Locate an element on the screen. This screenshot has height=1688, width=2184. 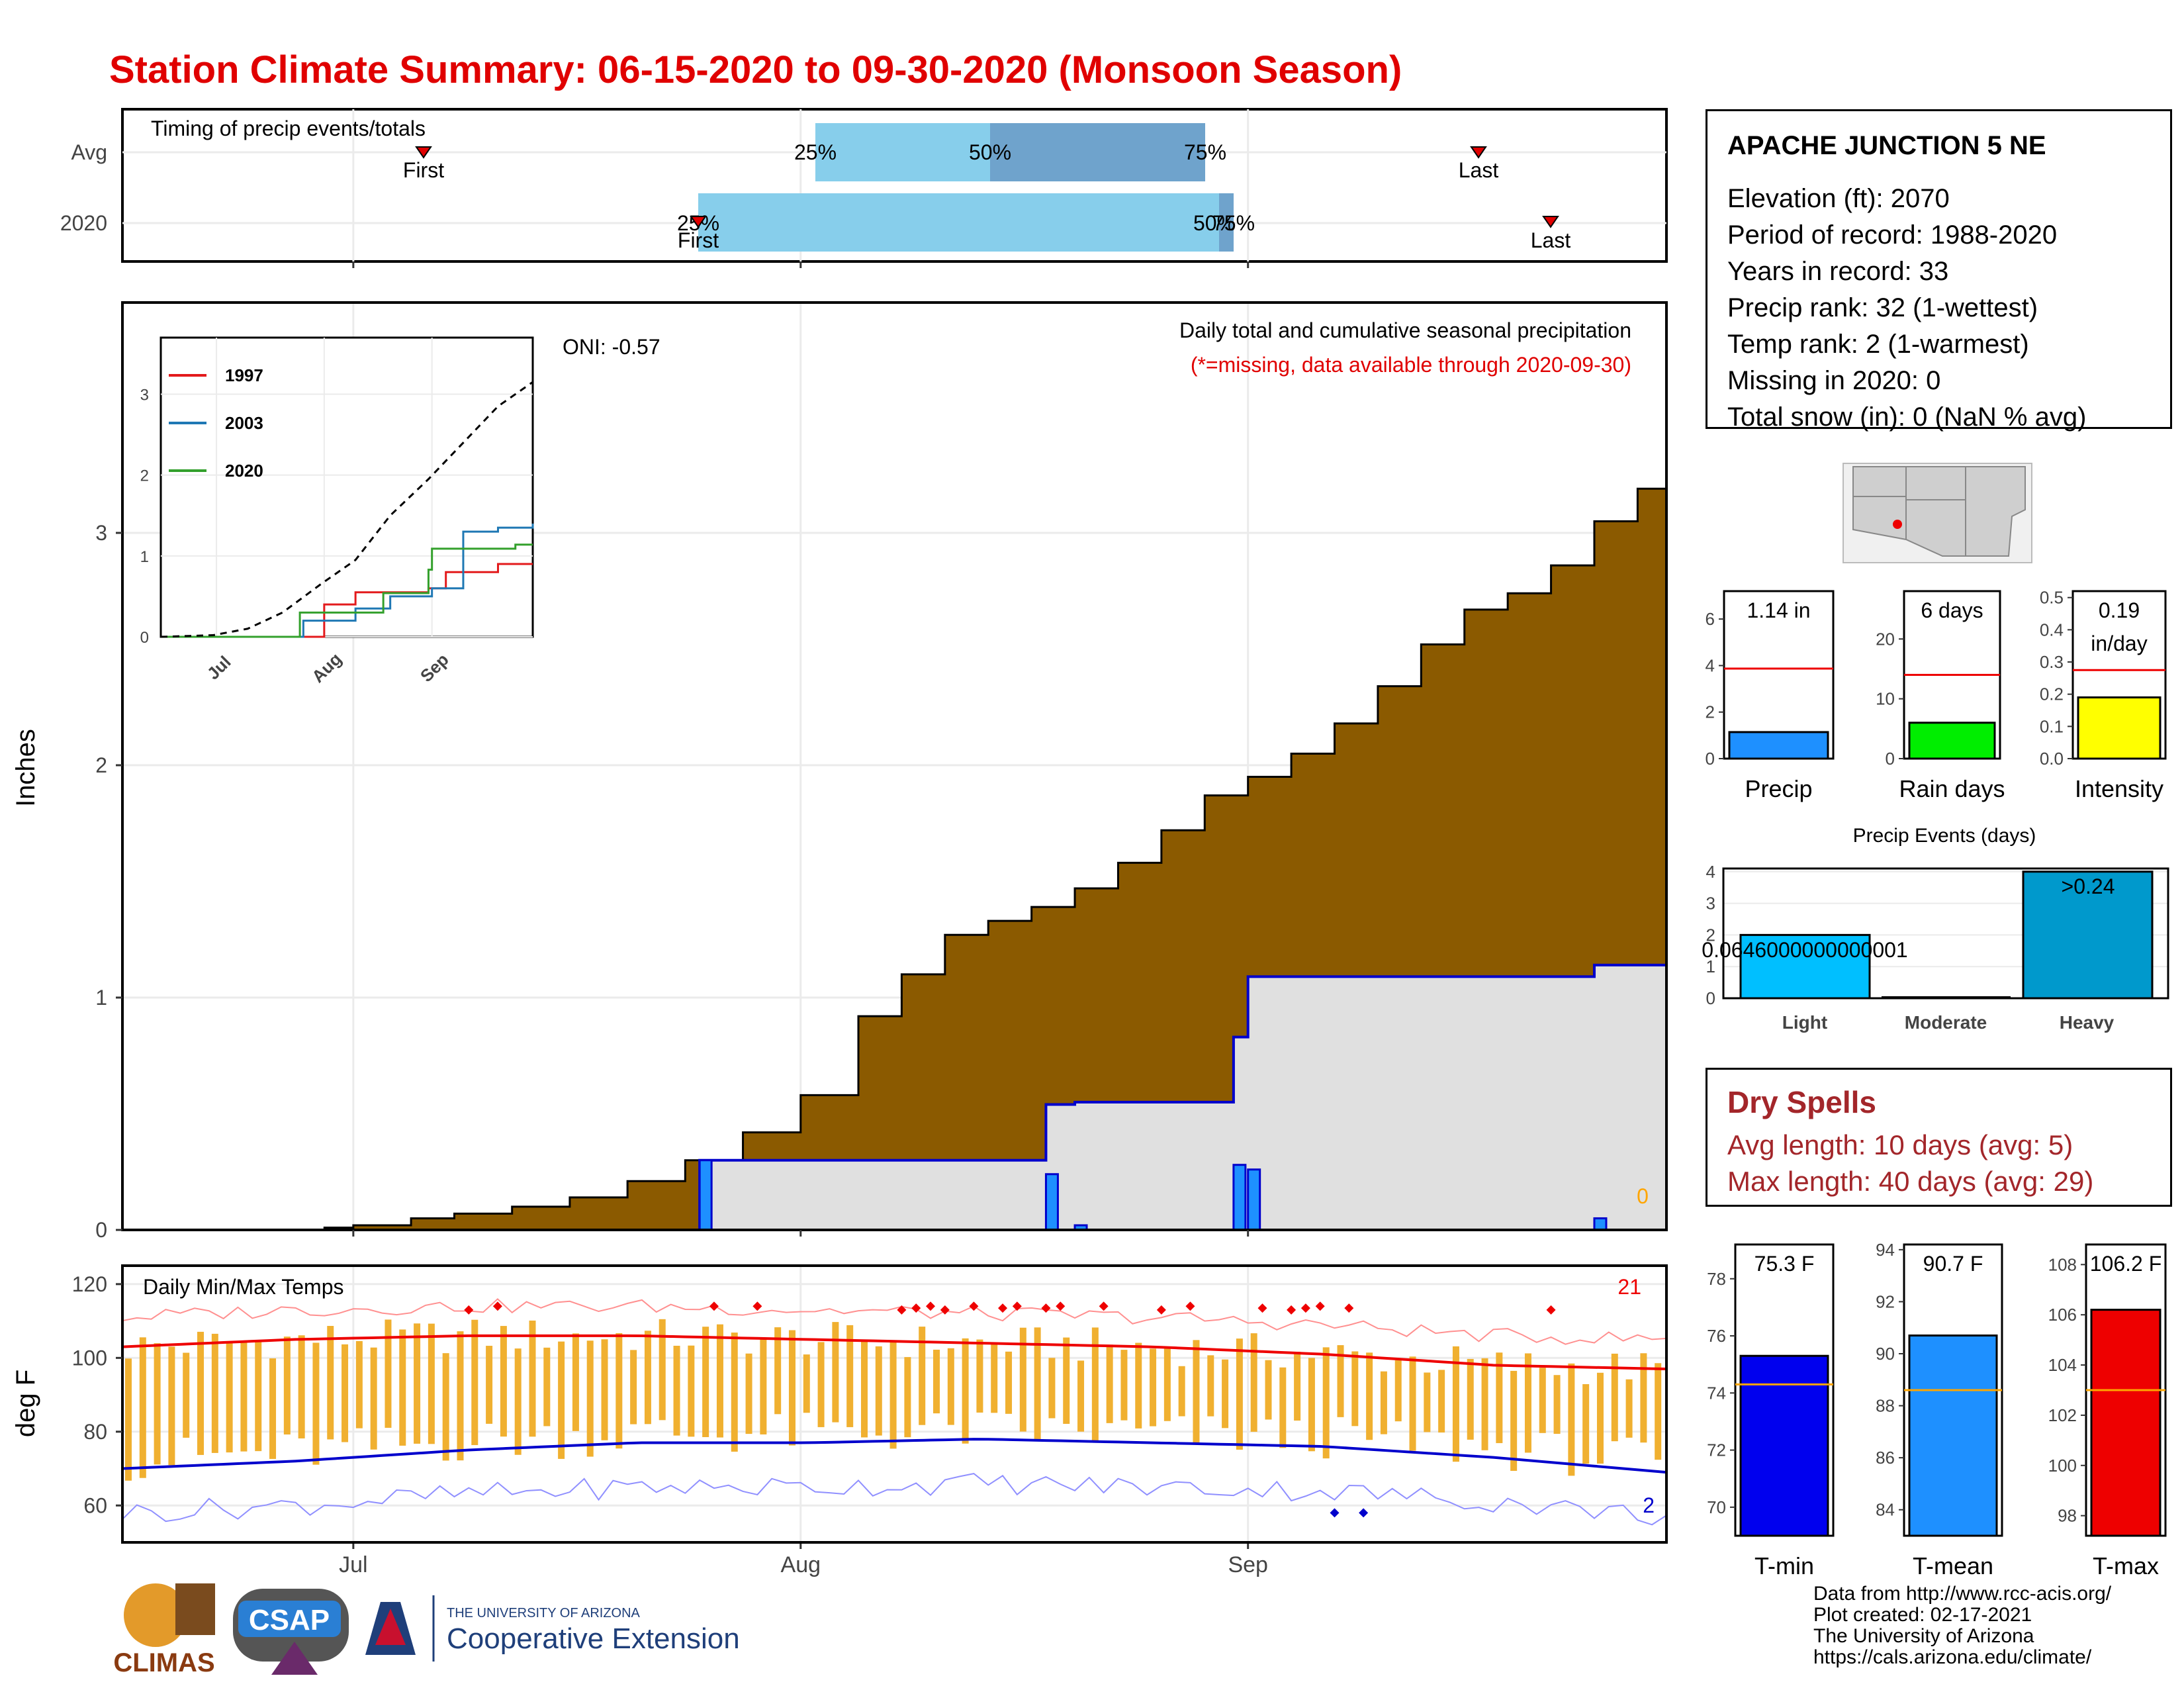
rain-days-tick-label: 10 is located at coordinates (1885, 699).